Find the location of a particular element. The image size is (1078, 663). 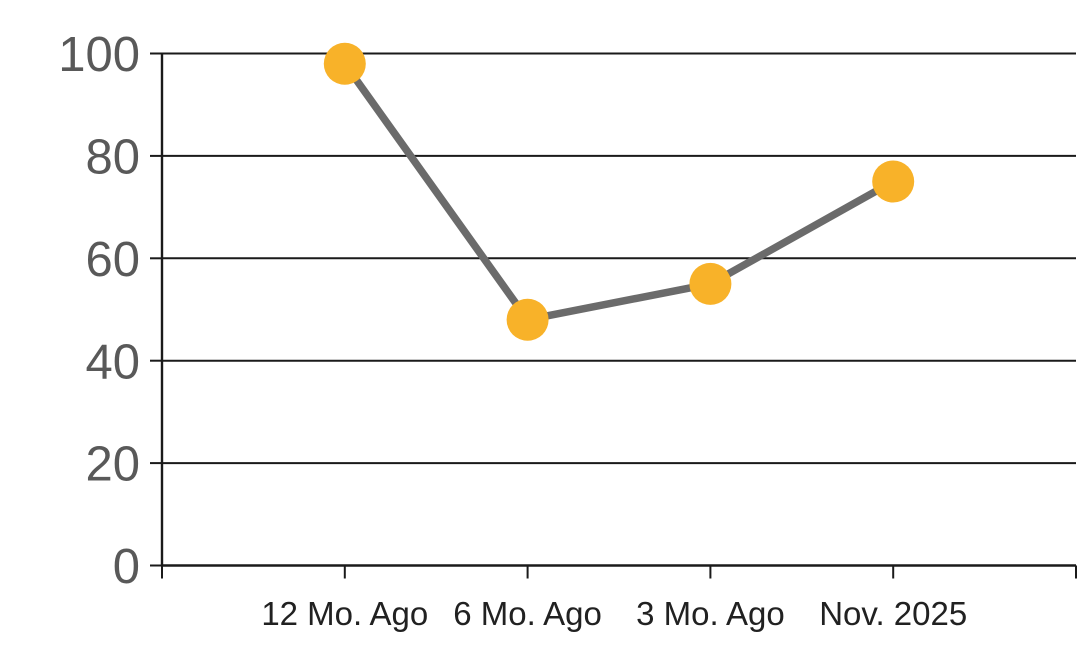

ytick-label-100: 100 is located at coordinates (99, 55).